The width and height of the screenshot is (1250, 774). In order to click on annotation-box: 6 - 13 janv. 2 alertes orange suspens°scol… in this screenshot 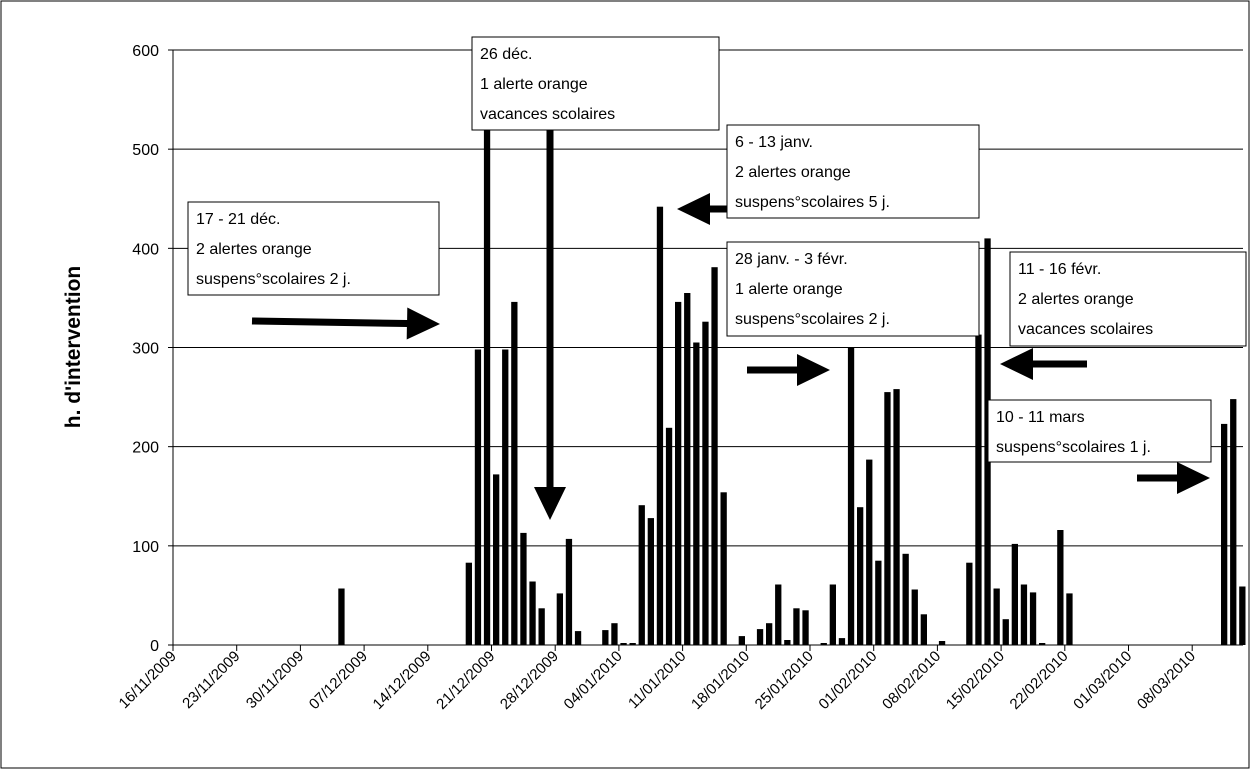, I will do `click(853, 171)`.